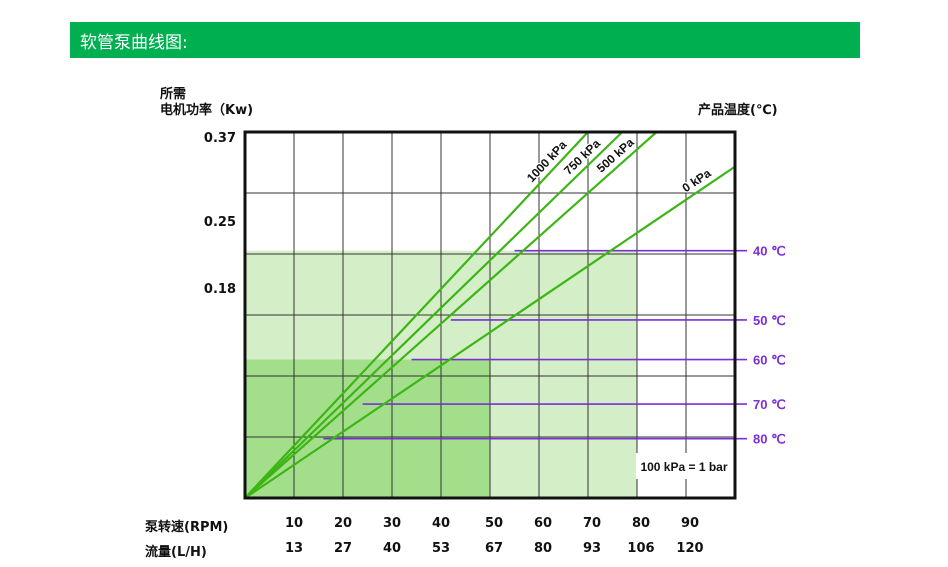 Image resolution: width=948 pixels, height=567 pixels. I want to click on temperature-label: 40 ℃, so click(769, 251).